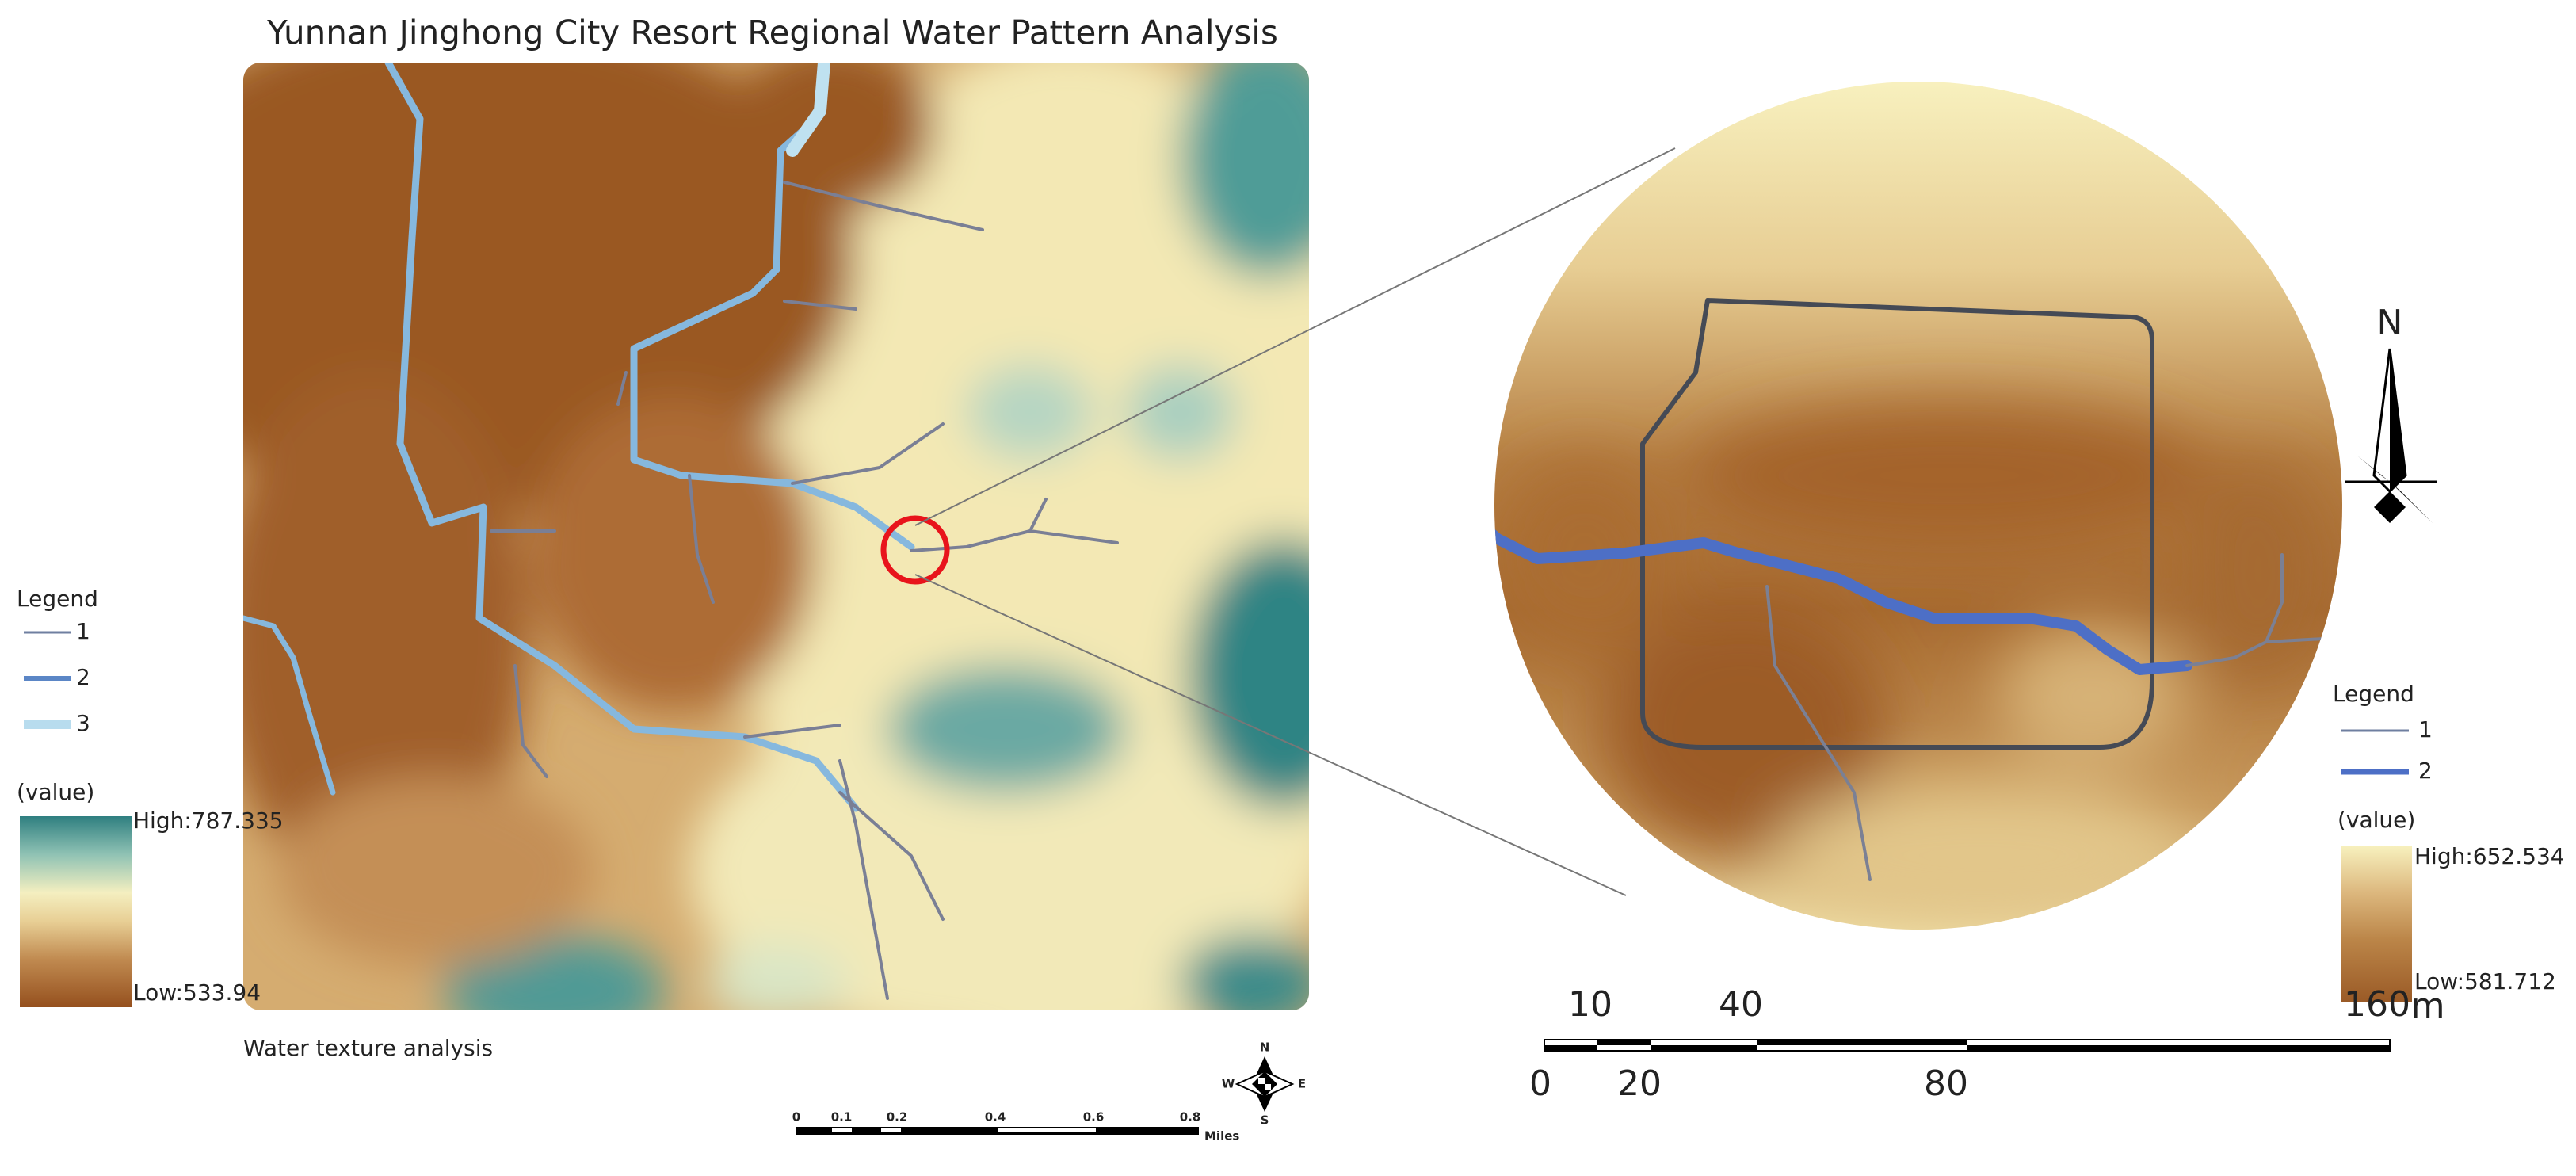 This screenshot has width=2576, height=1176. I want to click on scale-label: 0.4, so click(995, 1117).